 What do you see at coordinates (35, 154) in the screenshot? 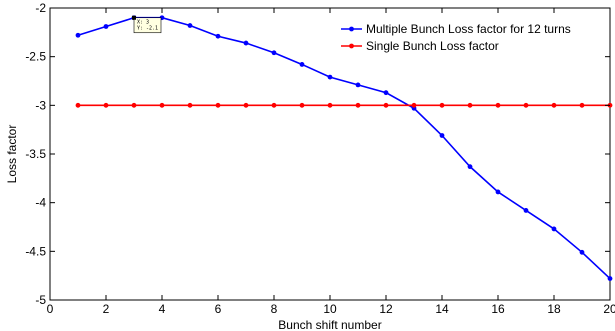
I see `y-tick-label: -3.5` at bounding box center [35, 154].